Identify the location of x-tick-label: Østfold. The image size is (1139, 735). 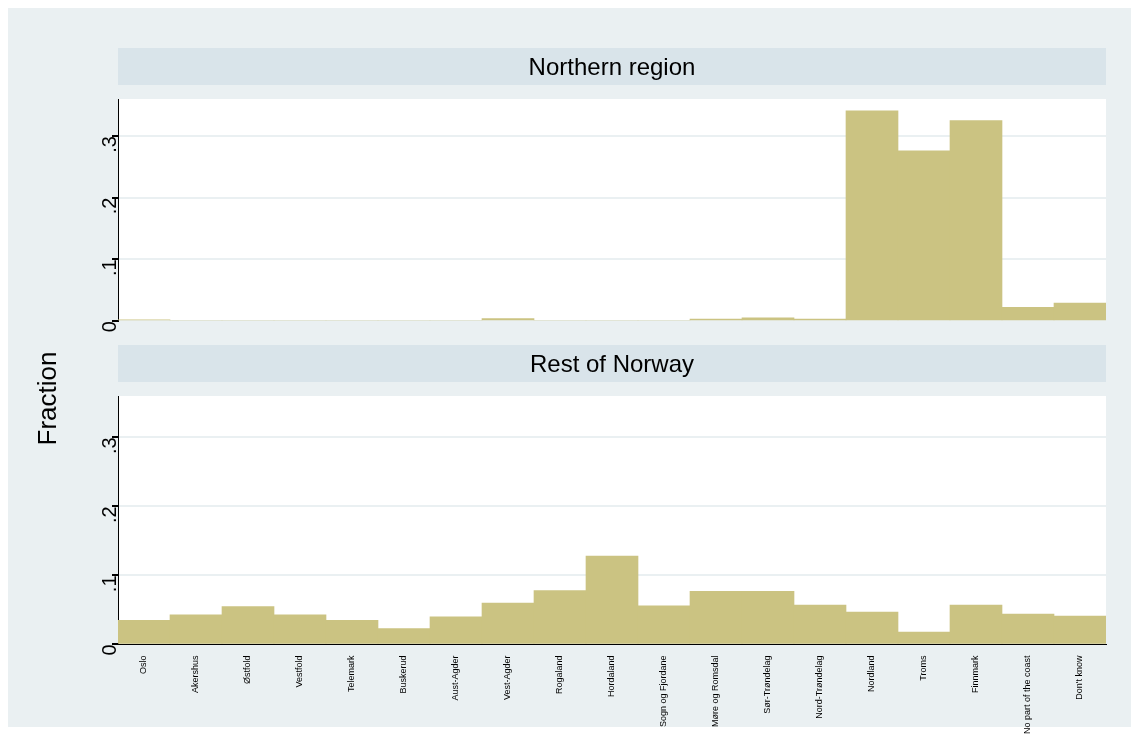
(247, 669).